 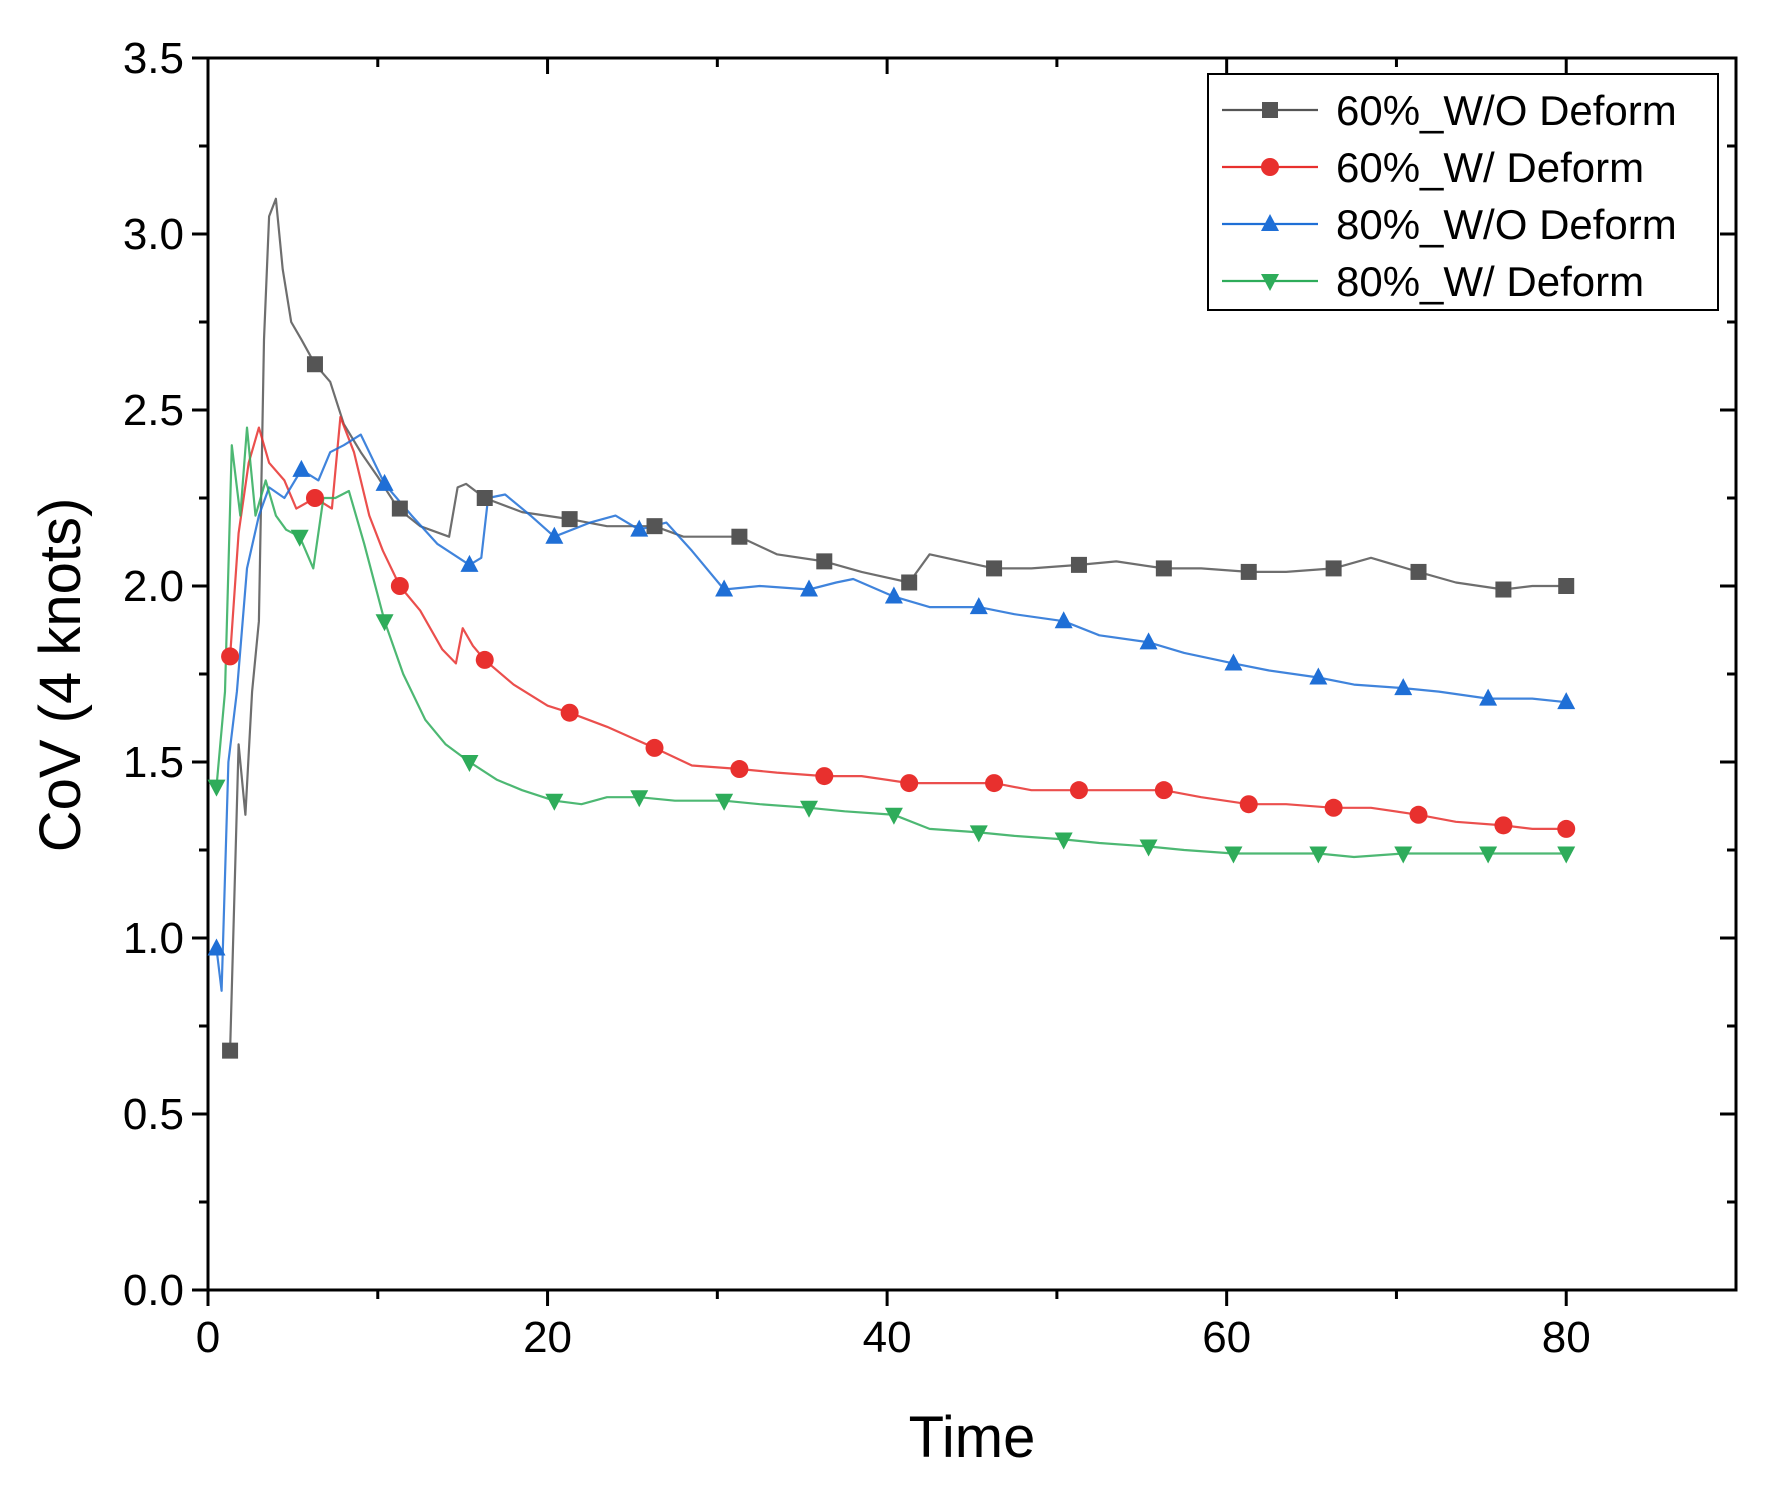 What do you see at coordinates (153, 762) in the screenshot?
I see `y-tick-label: 1.5` at bounding box center [153, 762].